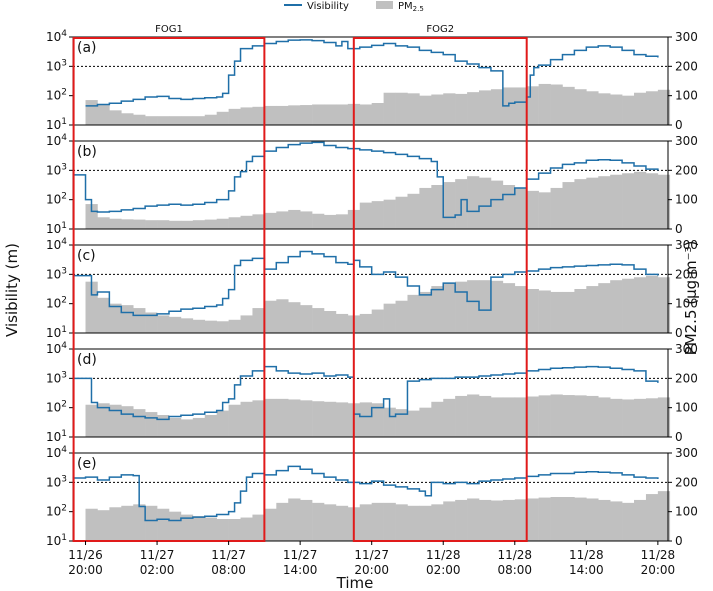 This screenshot has height=591, width=713. Describe the element at coordinates (64, 509) in the screenshot. I see `tick-exponent: 2` at that location.